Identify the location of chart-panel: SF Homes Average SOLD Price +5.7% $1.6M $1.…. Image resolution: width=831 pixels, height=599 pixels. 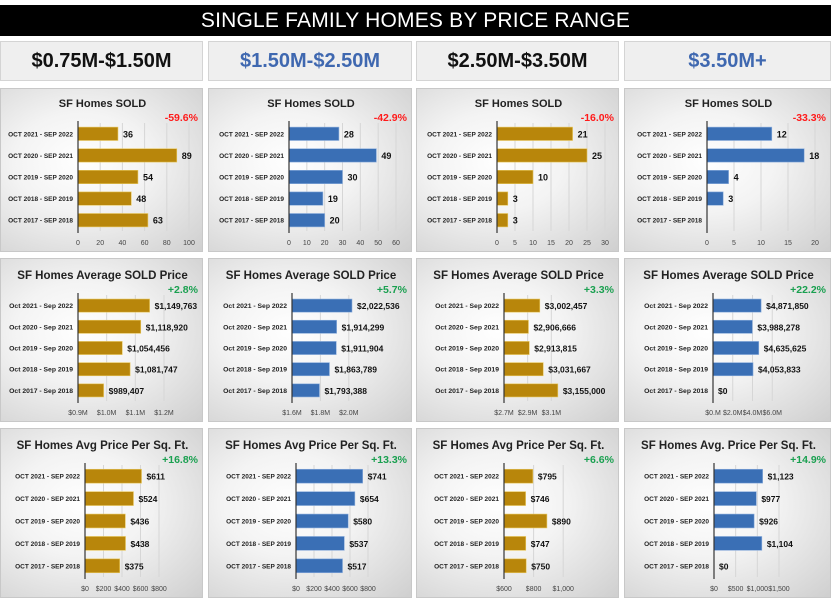
(310, 340).